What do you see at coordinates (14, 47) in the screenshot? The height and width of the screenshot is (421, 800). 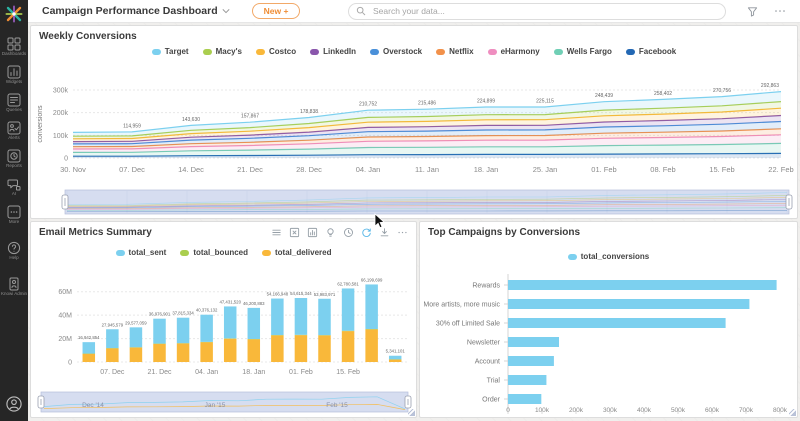 I see `sidebar-item-dashboards: Dashboards` at bounding box center [14, 47].